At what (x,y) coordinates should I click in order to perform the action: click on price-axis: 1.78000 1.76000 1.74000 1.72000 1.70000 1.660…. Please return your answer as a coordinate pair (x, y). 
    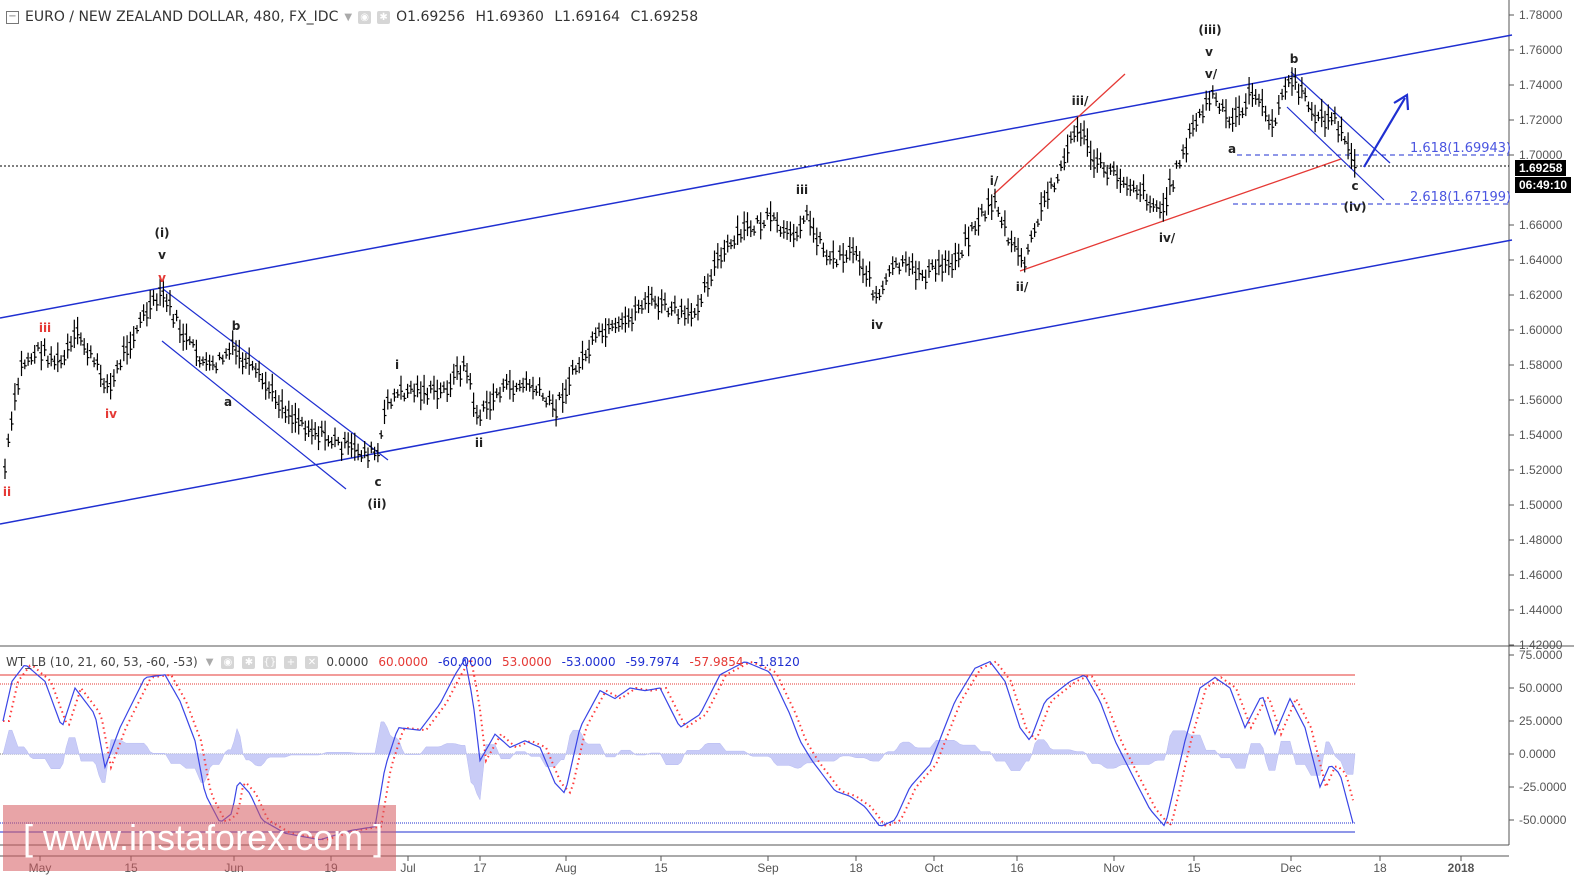
    Looking at the image, I should click on (1536, 330).